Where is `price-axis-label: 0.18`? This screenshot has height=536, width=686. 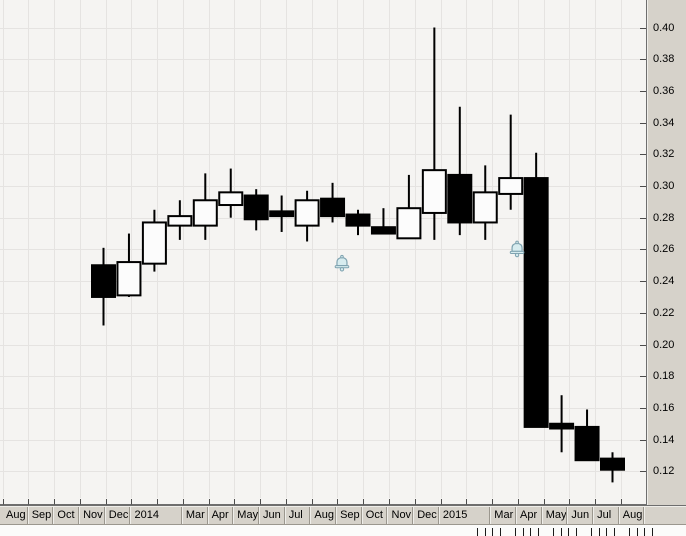
price-axis-label: 0.18 is located at coordinates (664, 376).